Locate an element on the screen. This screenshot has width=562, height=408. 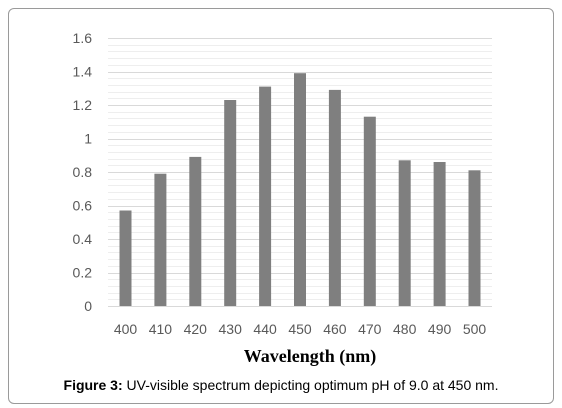
x-tick-label: 490 is located at coordinates (440, 329).